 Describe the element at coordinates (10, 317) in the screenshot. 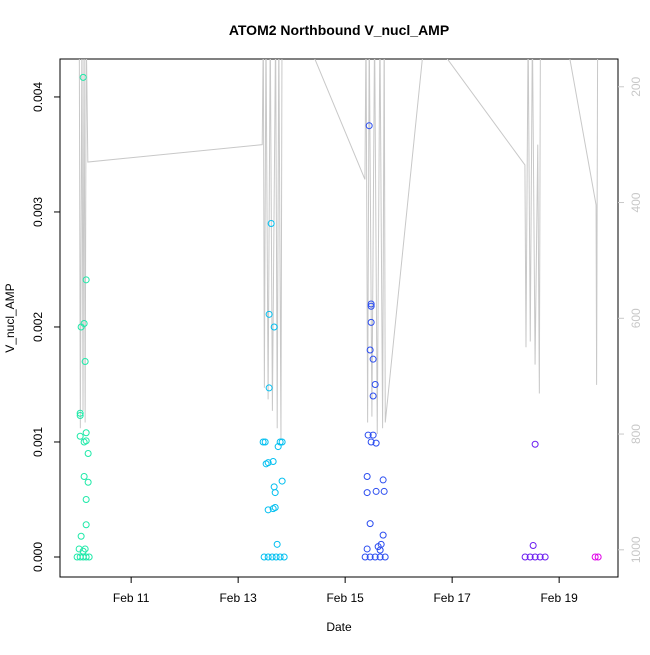

I see `y-axis-label: V_nucl_AMP` at that location.